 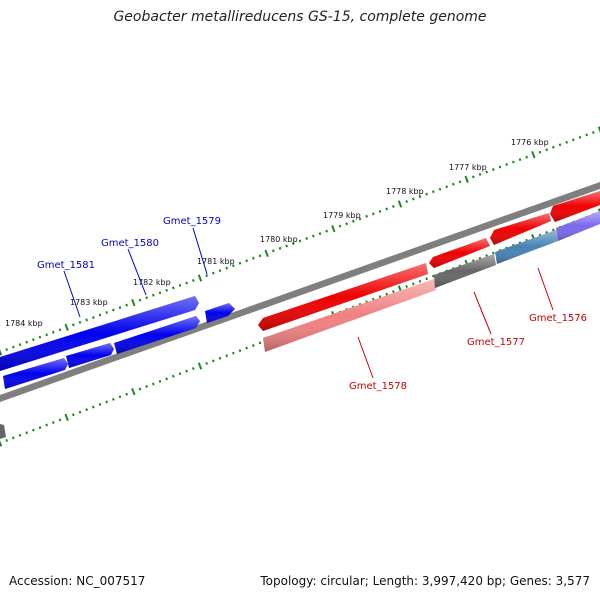 What do you see at coordinates (66, 265) in the screenshot?
I see `gene-label-gmet-1581: Gmet_1581` at bounding box center [66, 265].